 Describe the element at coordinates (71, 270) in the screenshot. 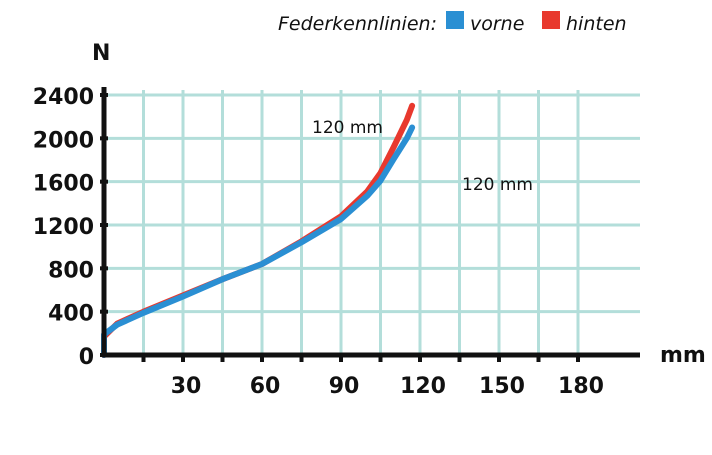

I see `y-tick-label: 800` at that location.